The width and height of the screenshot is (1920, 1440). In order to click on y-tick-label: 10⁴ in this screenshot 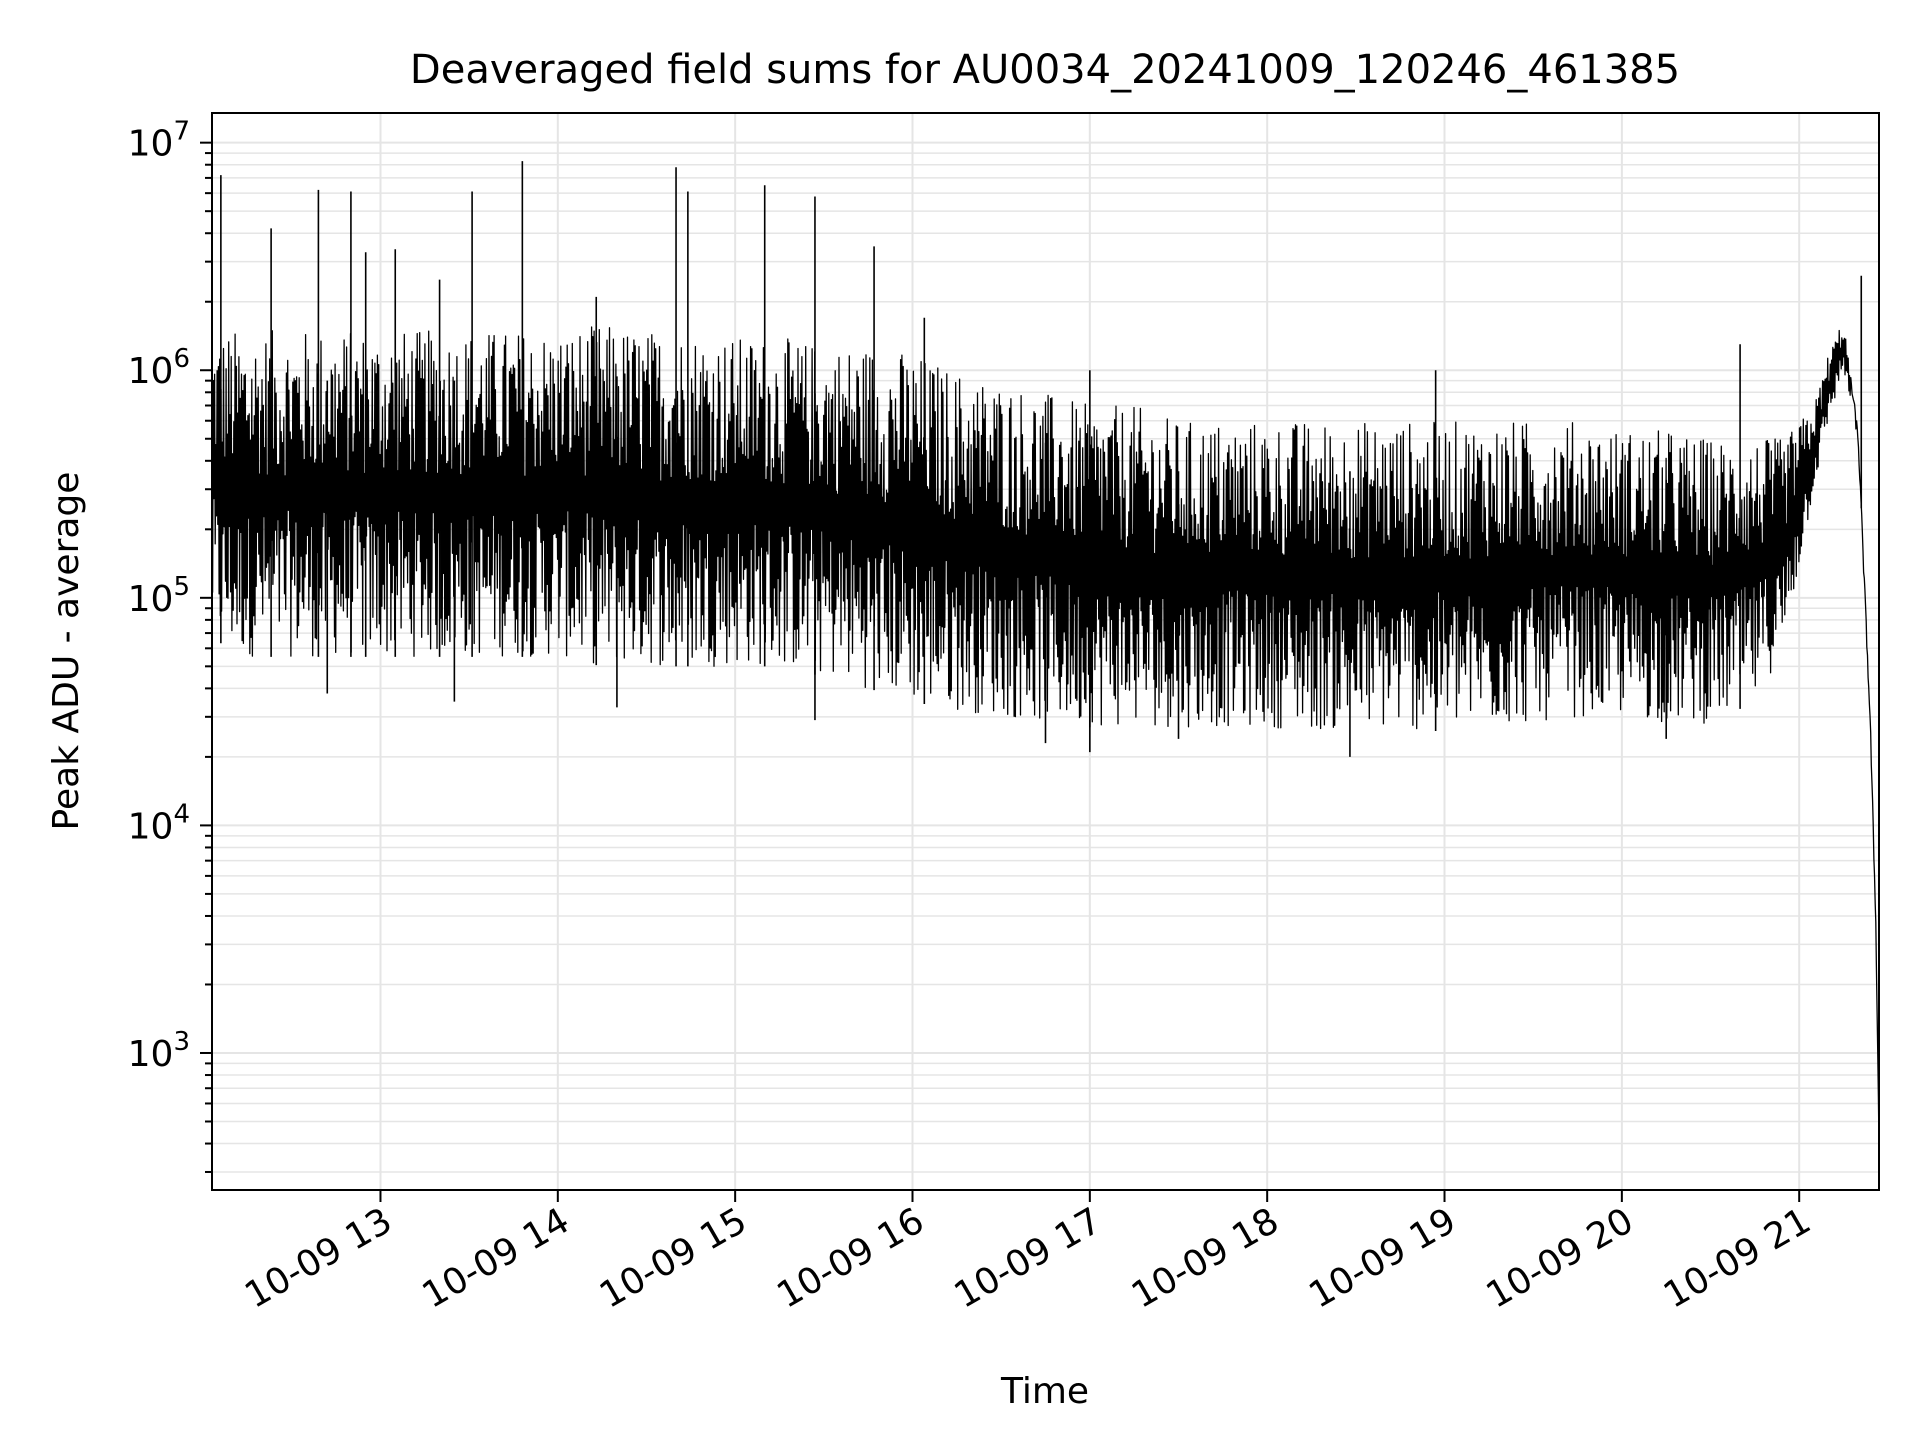, I will do `click(159, 823)`.